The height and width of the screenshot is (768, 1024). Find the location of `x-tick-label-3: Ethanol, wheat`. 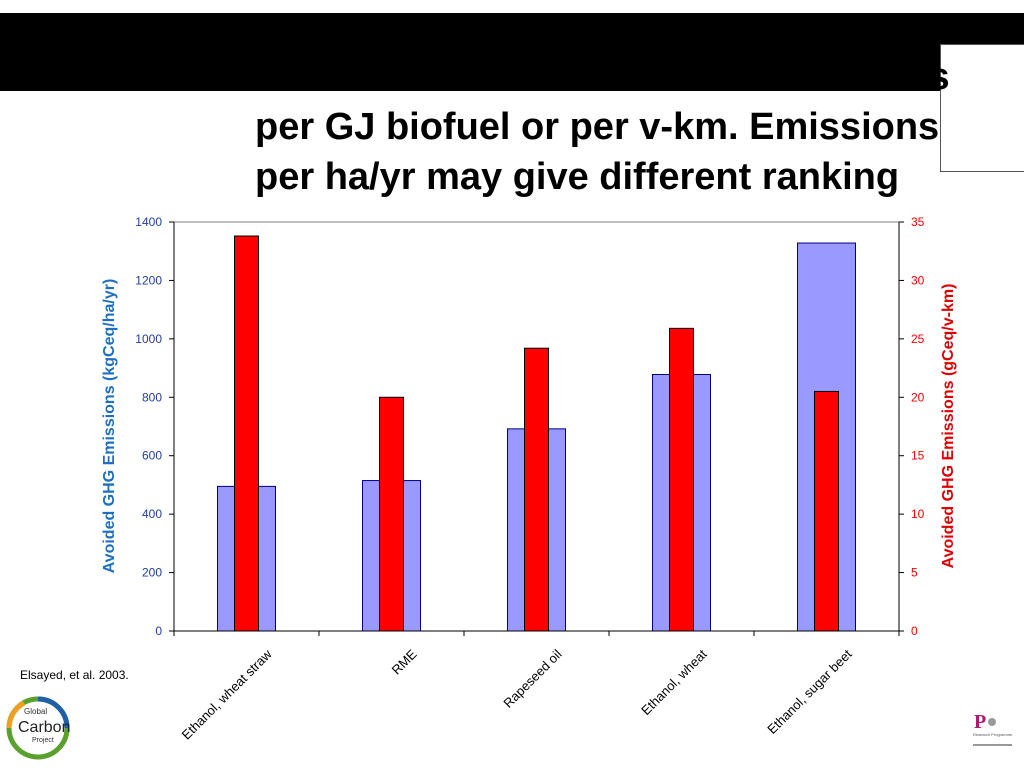

x-tick-label-3: Ethanol, wheat is located at coordinates (674, 682).